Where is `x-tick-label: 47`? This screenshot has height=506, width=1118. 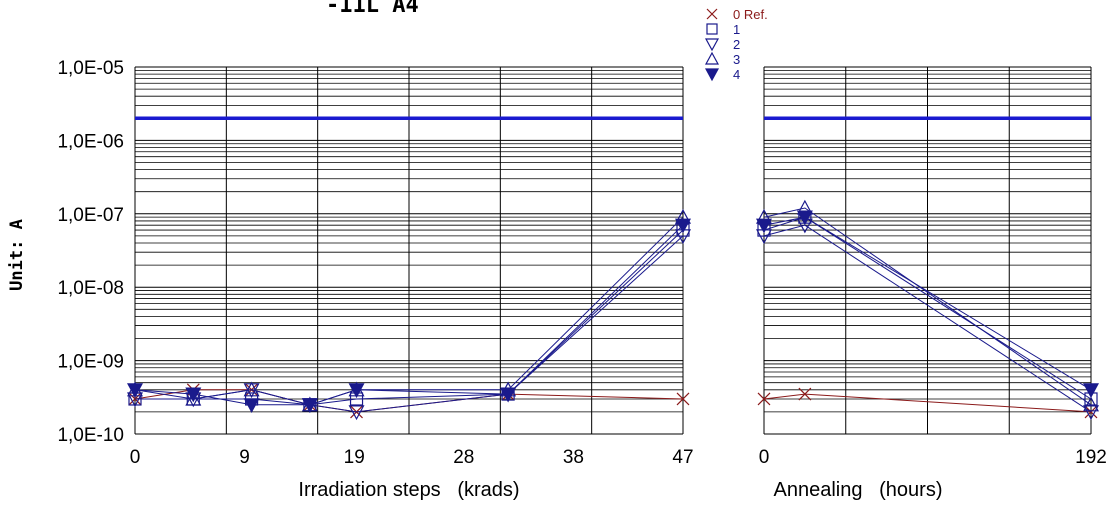 x-tick-label: 47 is located at coordinates (682, 457).